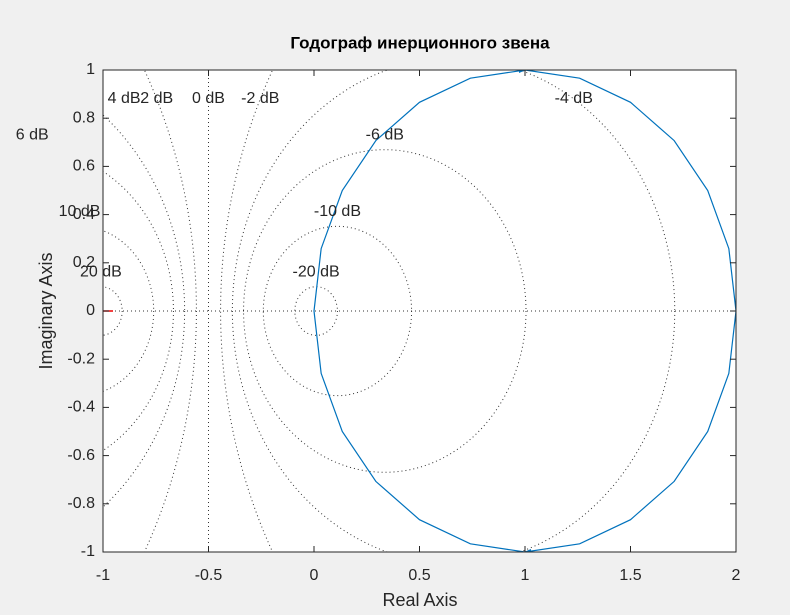 This screenshot has height=615, width=790. What do you see at coordinates (32, 134) in the screenshot?
I see `contour-label: 6 dB` at bounding box center [32, 134].